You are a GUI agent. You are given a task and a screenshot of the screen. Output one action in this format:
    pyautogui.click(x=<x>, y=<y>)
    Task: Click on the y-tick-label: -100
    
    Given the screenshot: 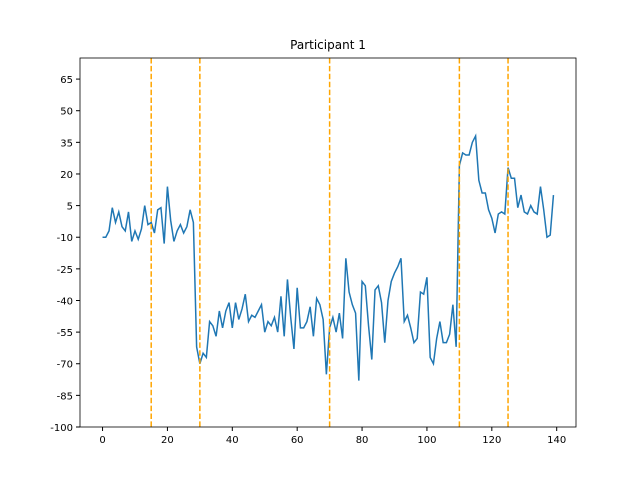 What is the action you would take?
    pyautogui.click(x=61, y=428)
    